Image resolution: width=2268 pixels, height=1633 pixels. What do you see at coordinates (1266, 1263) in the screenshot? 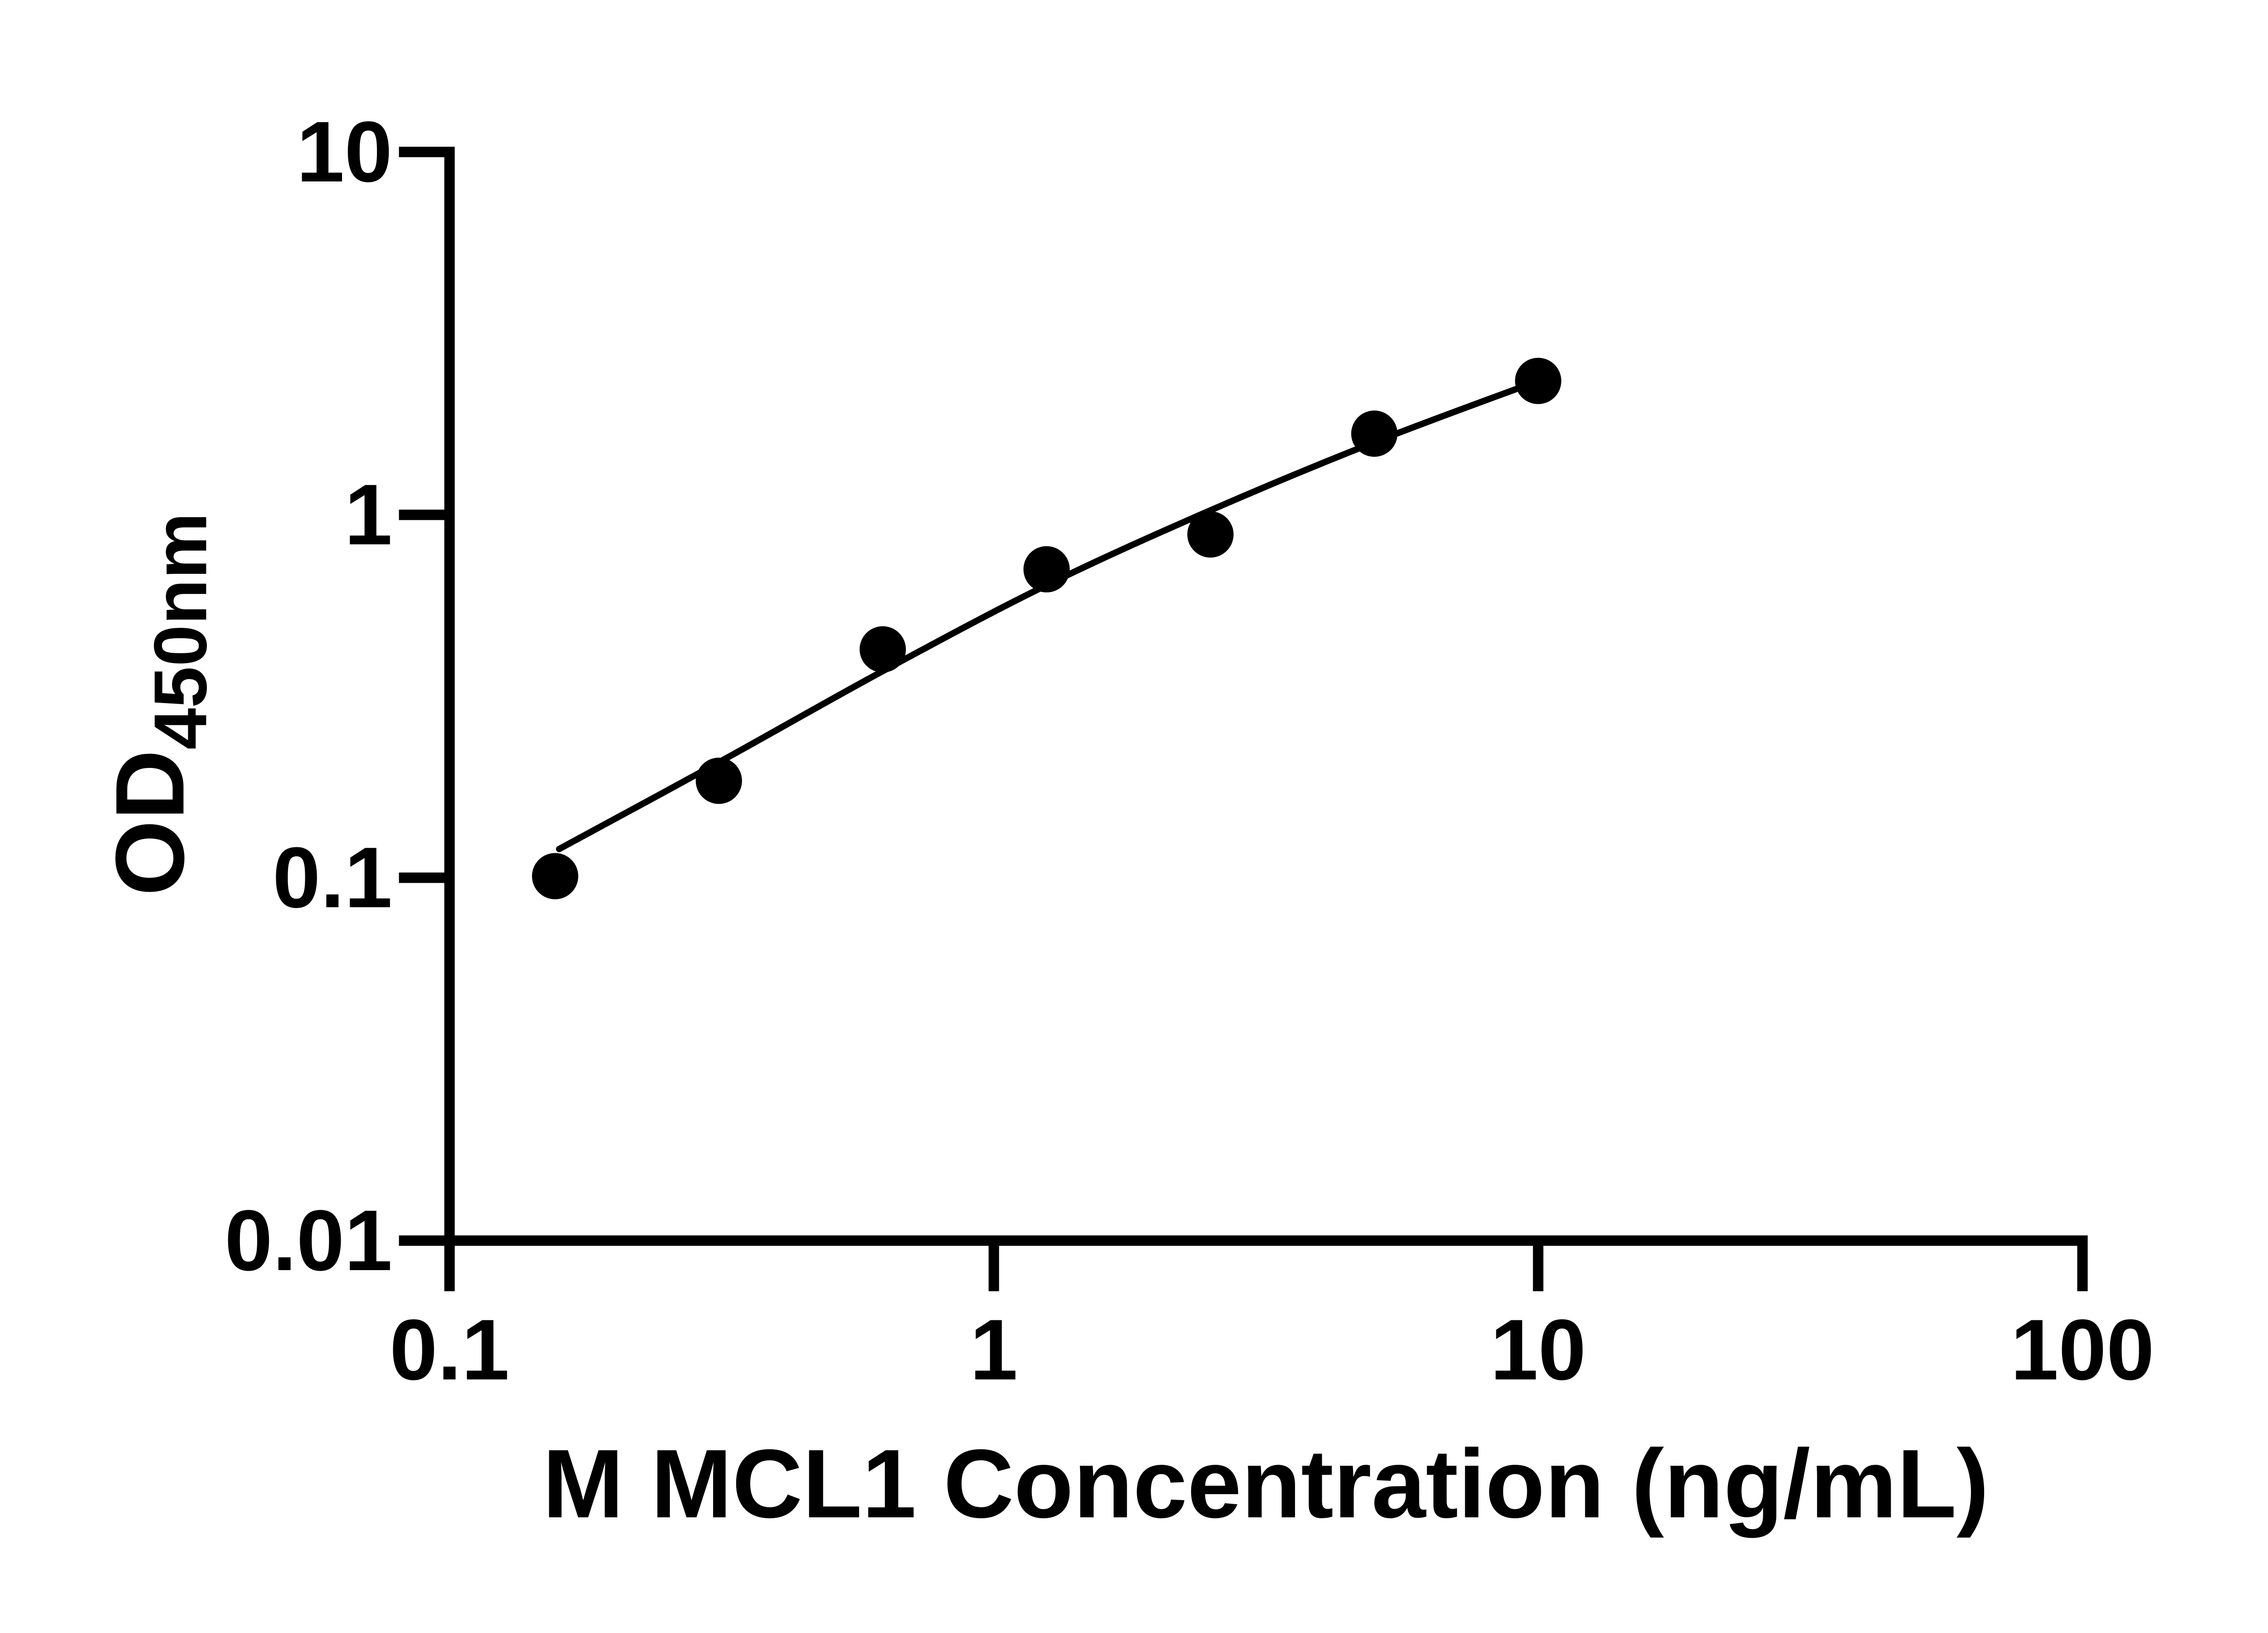
I see `x-tick-marks` at bounding box center [1266, 1263].